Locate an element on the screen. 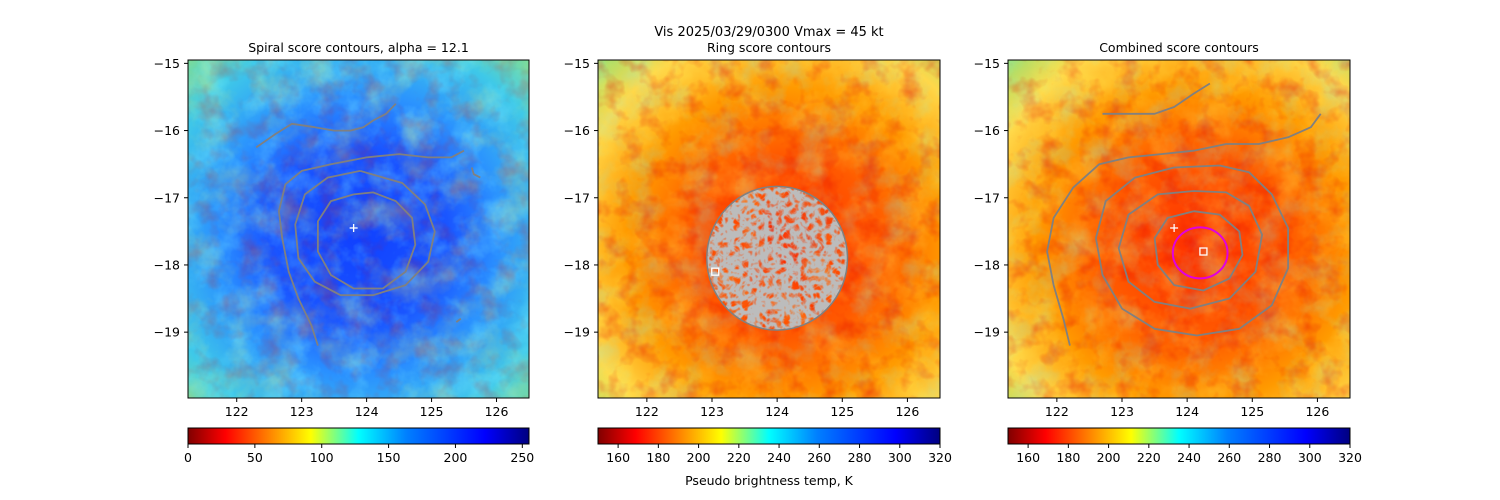 The image size is (1500, 500). magenta-best-fit-circle is located at coordinates (1200, 253).